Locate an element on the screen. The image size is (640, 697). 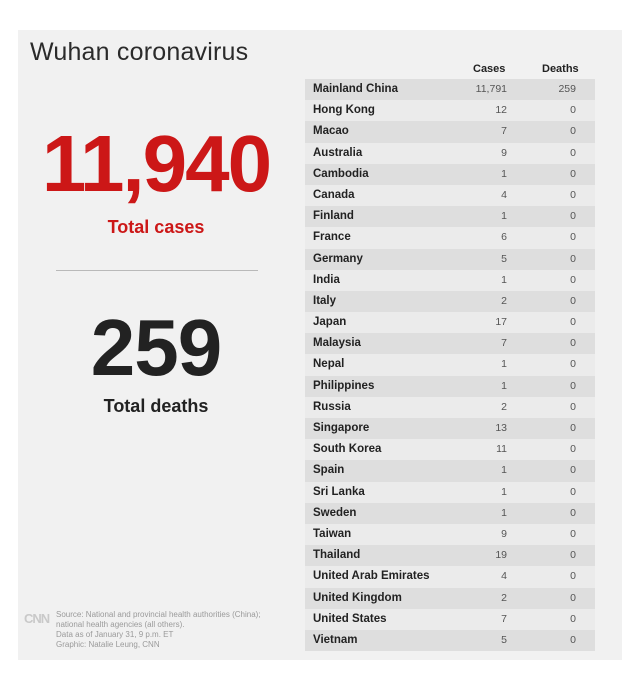
deaths-value: 259 is located at coordinates (567, 89).